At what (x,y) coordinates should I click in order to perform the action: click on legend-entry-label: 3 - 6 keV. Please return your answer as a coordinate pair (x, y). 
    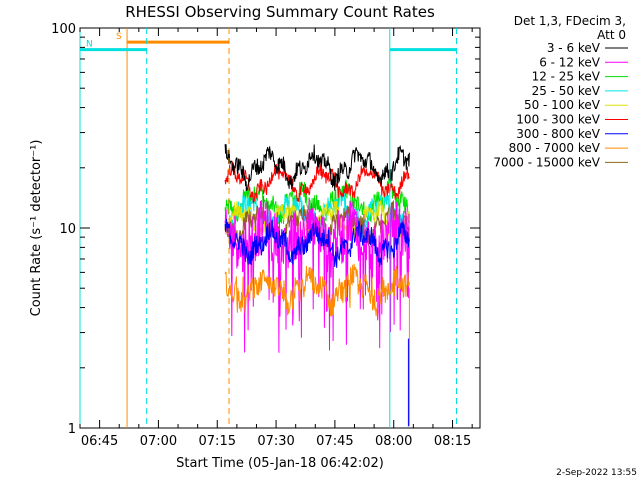
    Looking at the image, I should click on (574, 48).